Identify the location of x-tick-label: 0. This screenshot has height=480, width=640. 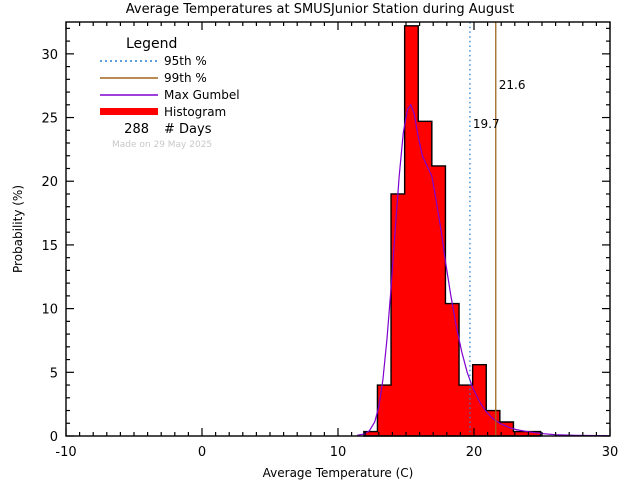
(202, 452).